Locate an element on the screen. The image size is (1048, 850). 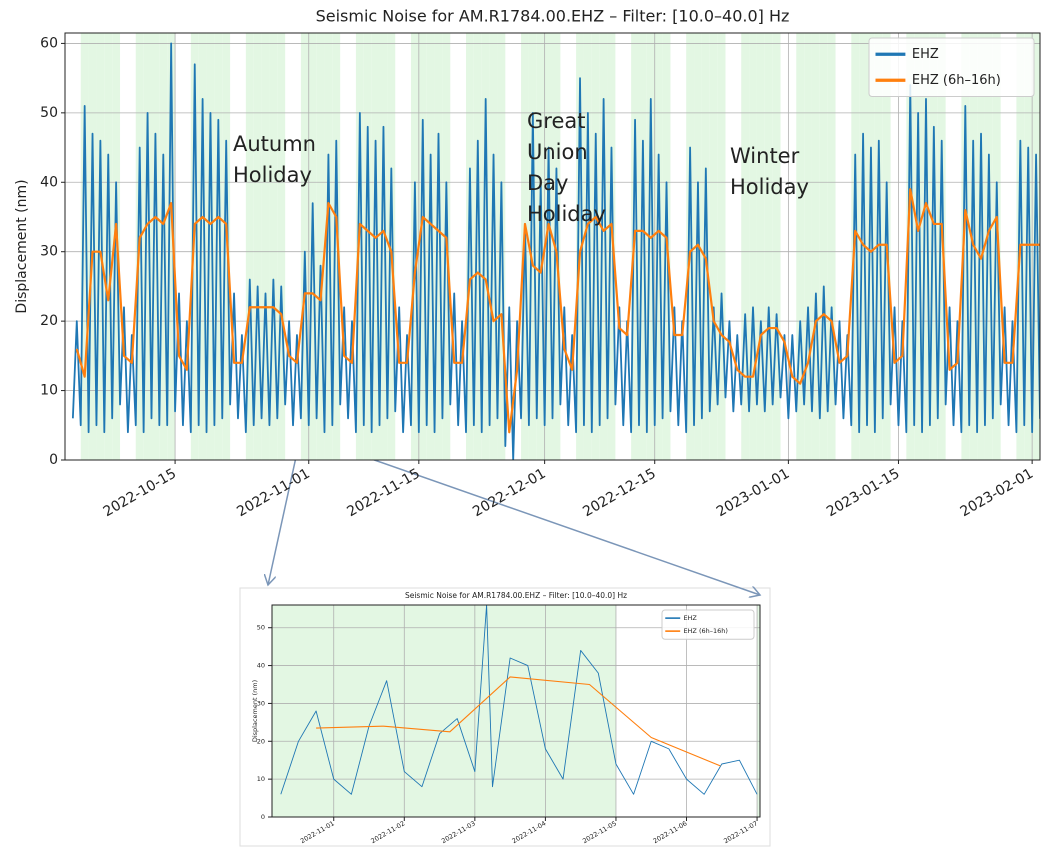
x-tick-label: 2022-11-15 is located at coordinates (383, 493).